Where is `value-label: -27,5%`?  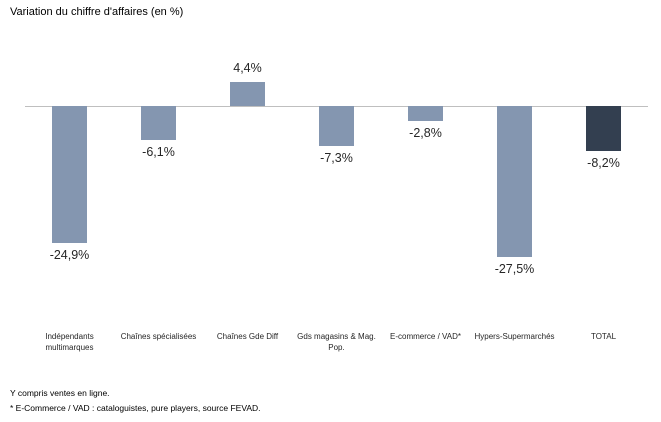 value-label: -27,5% is located at coordinates (514, 269).